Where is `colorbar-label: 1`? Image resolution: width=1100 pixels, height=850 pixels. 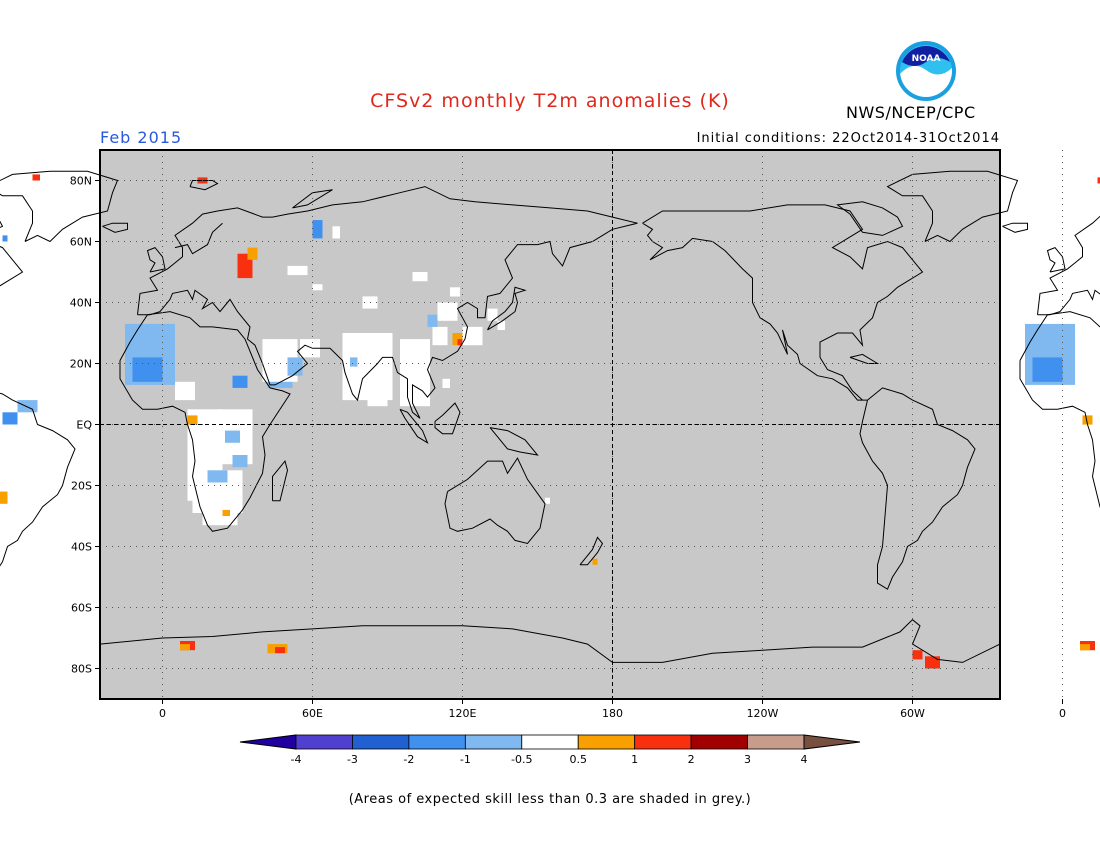
colorbar-label: 1 is located at coordinates (634, 759).